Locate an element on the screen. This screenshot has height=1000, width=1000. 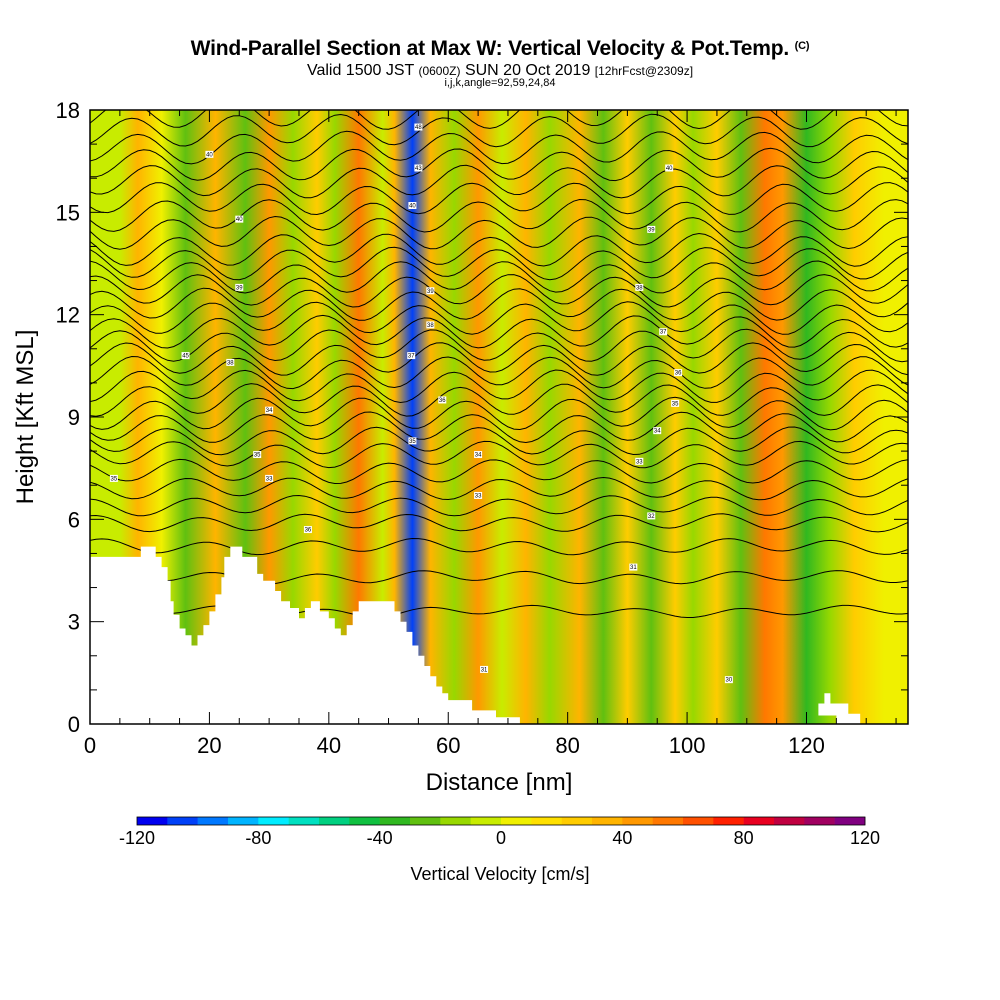
grid-indices: i,j,k,angle=92,59,24,84 is located at coordinates (500, 83).